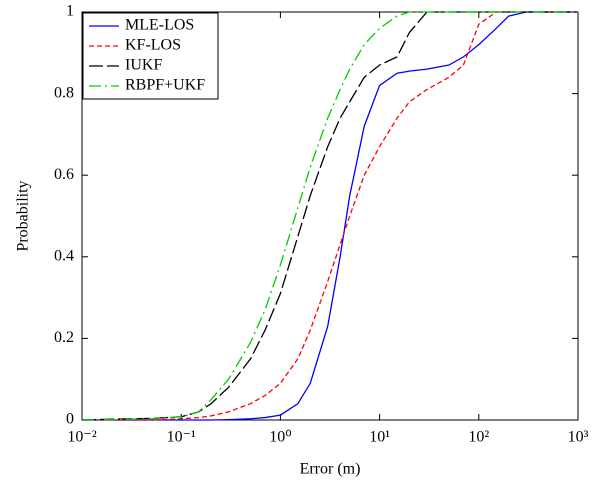 The height and width of the screenshot is (487, 610). What do you see at coordinates (70, 419) in the screenshot?
I see `y-tick-label: 0` at bounding box center [70, 419].